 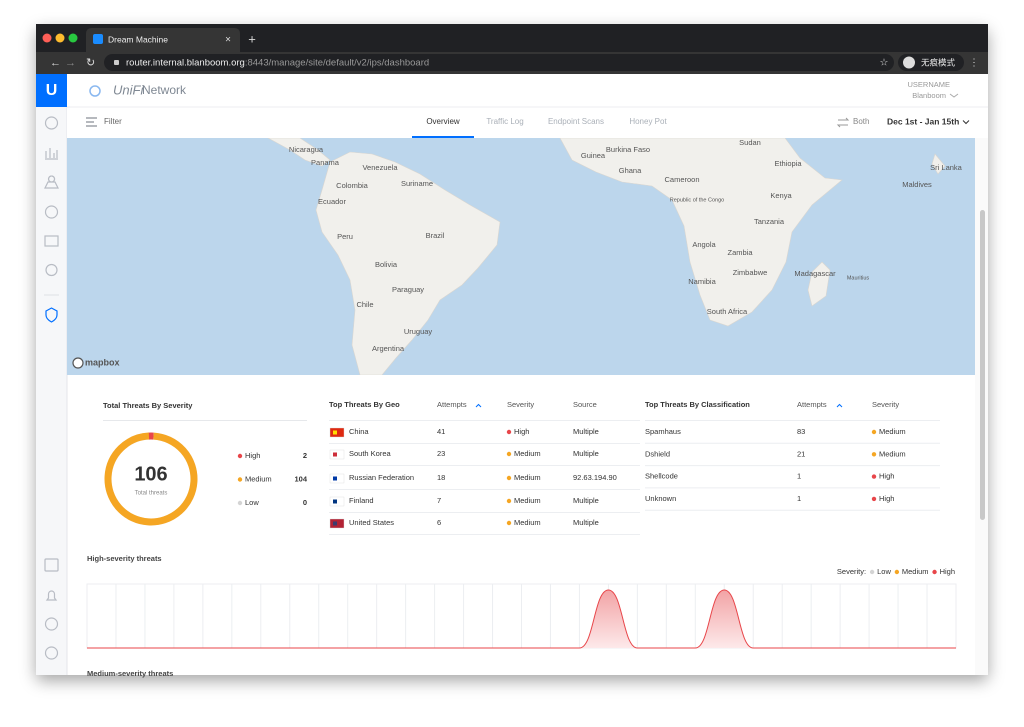 What do you see at coordinates (974, 63) in the screenshot?
I see `menu-button: ⋮` at bounding box center [974, 63].